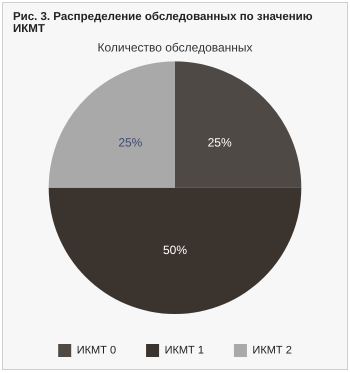 The width and height of the screenshot is (350, 373). What do you see at coordinates (175, 250) in the screenshot?
I see `data-label: 50%` at bounding box center [175, 250].